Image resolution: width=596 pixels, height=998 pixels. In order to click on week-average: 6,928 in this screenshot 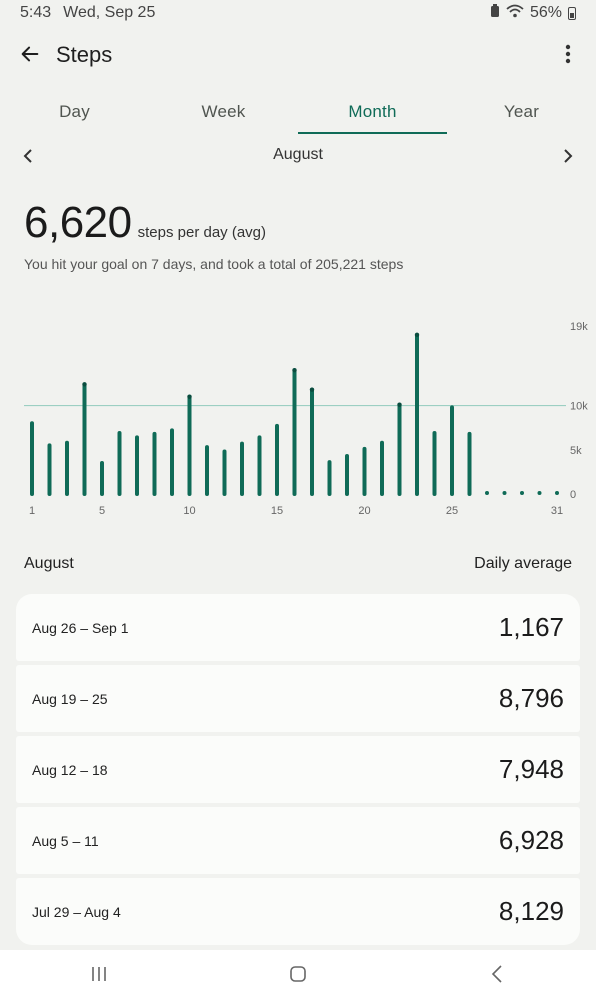, I will do `click(531, 840)`.